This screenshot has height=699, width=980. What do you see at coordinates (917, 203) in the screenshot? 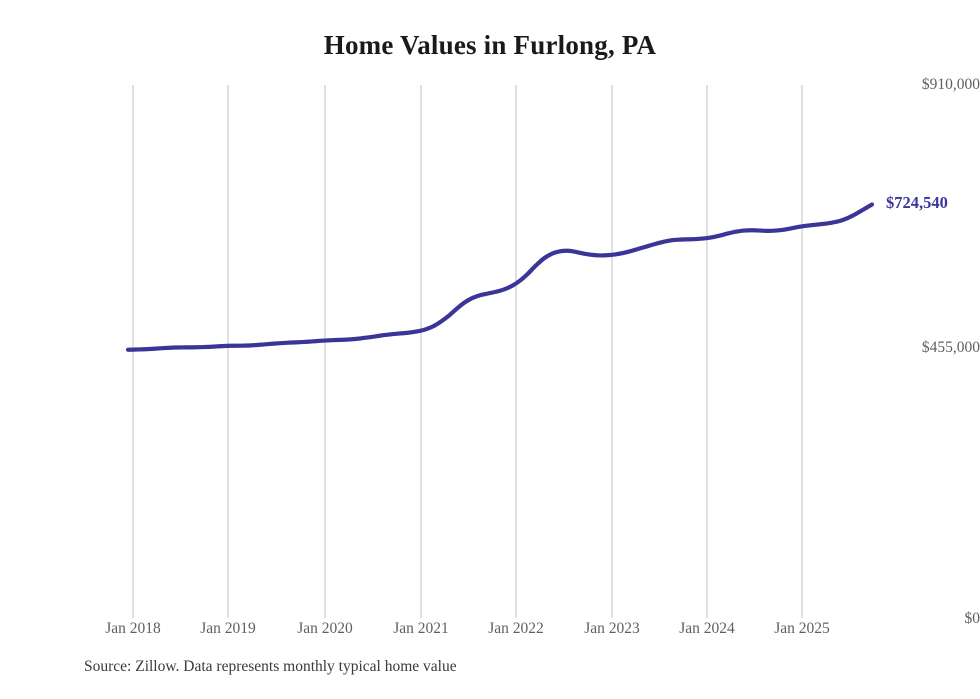
I see `series-end-value-label: $724,540` at bounding box center [917, 203].